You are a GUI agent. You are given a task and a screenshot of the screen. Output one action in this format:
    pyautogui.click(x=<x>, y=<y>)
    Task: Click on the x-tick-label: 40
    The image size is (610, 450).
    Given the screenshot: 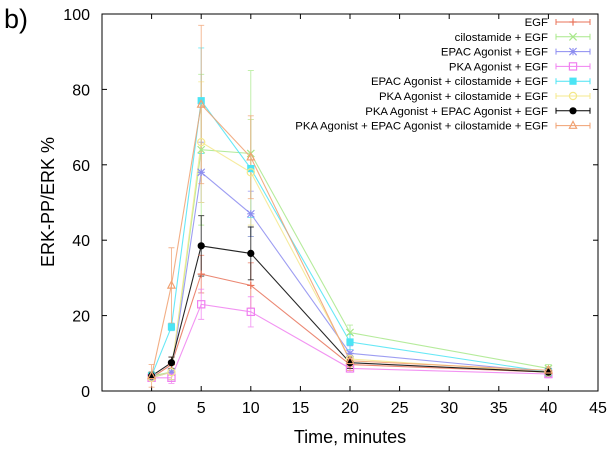 What is the action you would take?
    pyautogui.click(x=549, y=408)
    